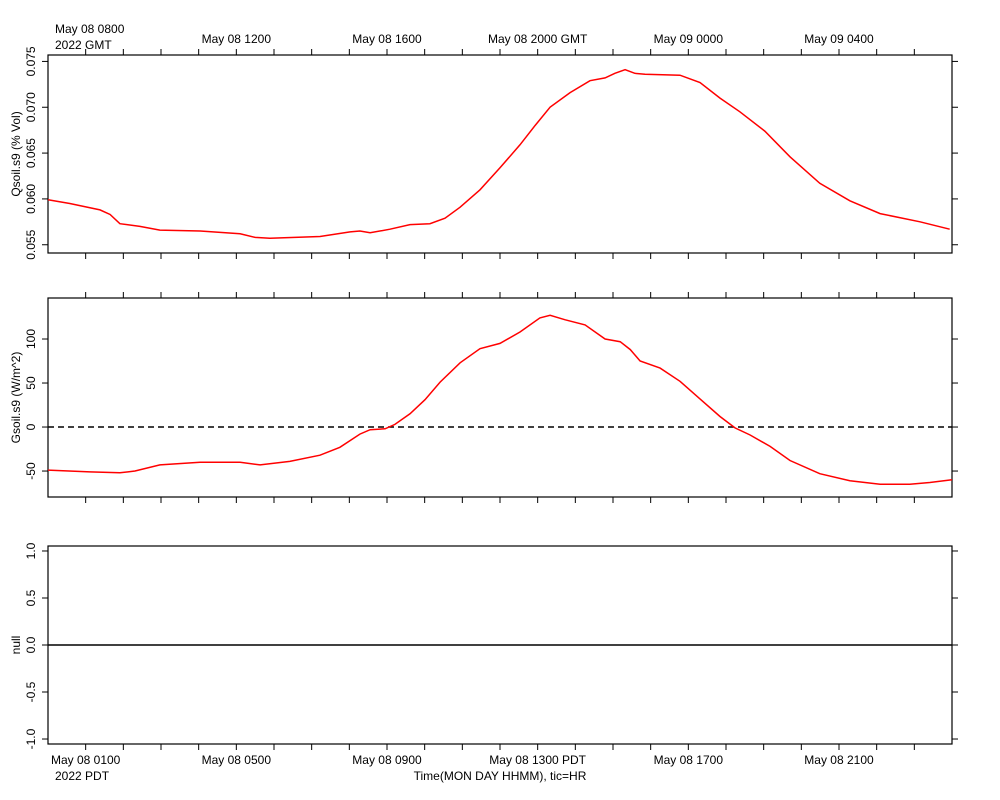 This screenshot has width=1000, height=800. What do you see at coordinates (82, 776) in the screenshot?
I see `corner-label: 2022 PDT` at bounding box center [82, 776].